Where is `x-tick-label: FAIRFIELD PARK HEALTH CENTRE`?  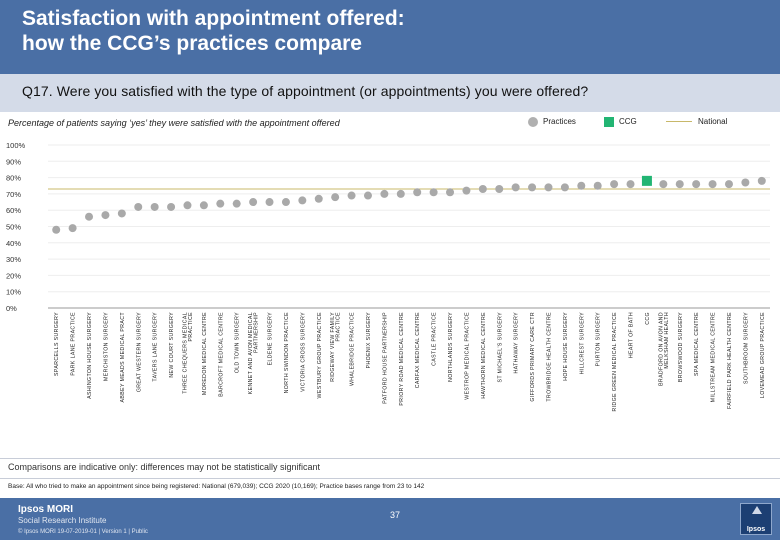 x-tick-label: FAIRFIELD PARK HEALTH CENTRE is located at coordinates (730, 360).